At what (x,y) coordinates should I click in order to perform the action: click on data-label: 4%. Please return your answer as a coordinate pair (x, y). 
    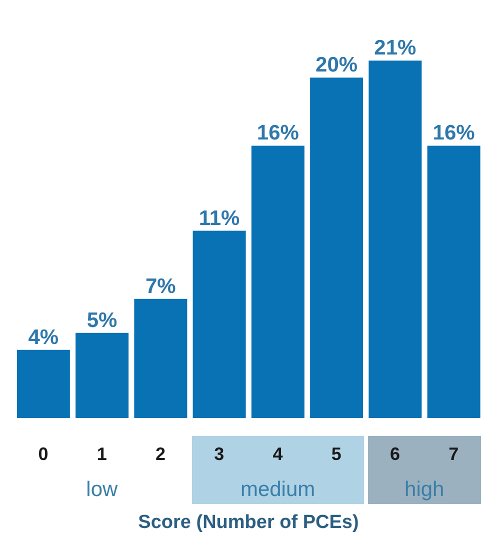
    Looking at the image, I should click on (43, 337).